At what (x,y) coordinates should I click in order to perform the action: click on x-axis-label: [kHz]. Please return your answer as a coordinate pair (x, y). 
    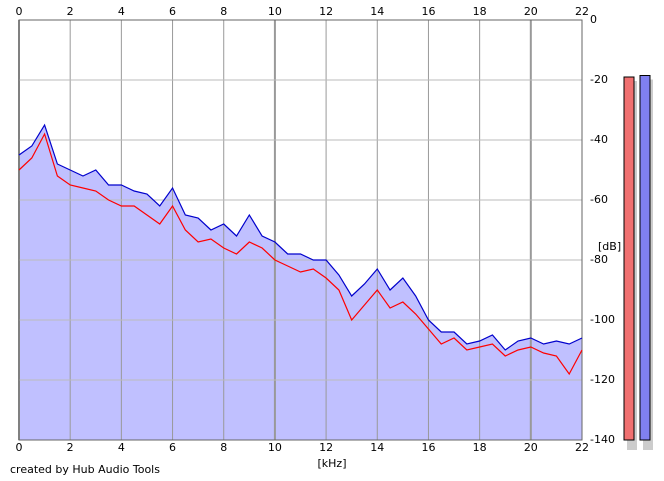
    Looking at the image, I should click on (332, 463).